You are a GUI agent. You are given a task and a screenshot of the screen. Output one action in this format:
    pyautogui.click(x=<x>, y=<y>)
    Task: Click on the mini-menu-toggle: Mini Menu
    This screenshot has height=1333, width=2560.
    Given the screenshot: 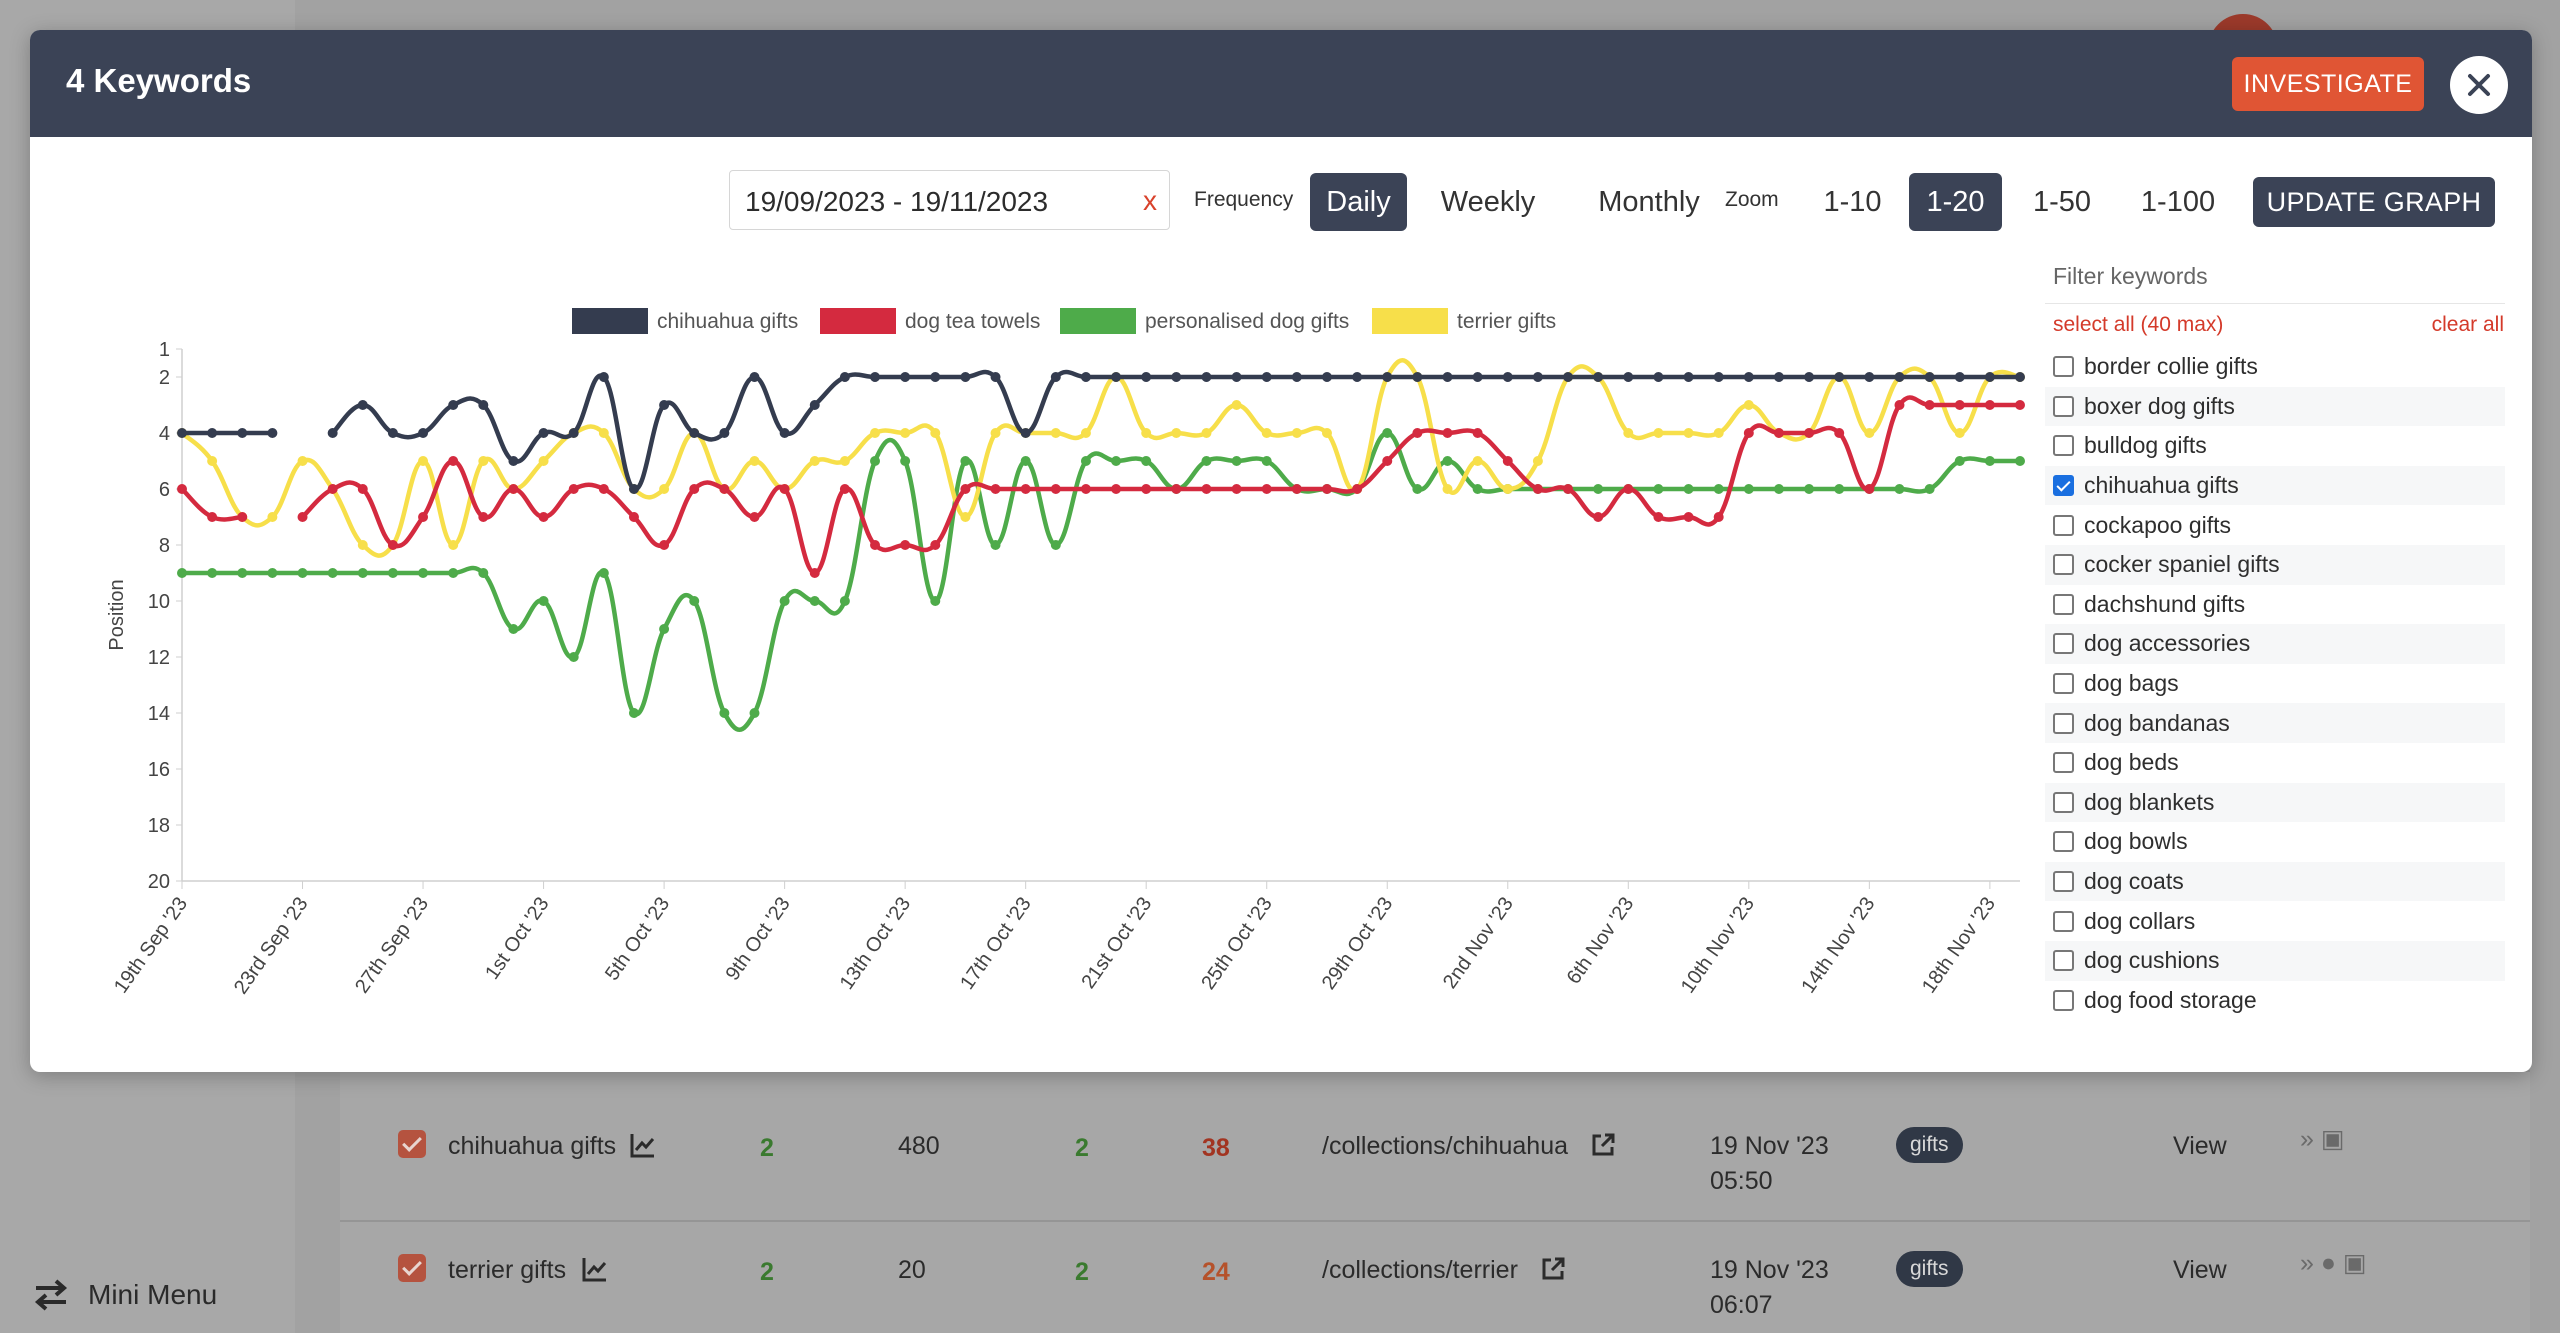 What is the action you would take?
    pyautogui.click(x=124, y=1295)
    